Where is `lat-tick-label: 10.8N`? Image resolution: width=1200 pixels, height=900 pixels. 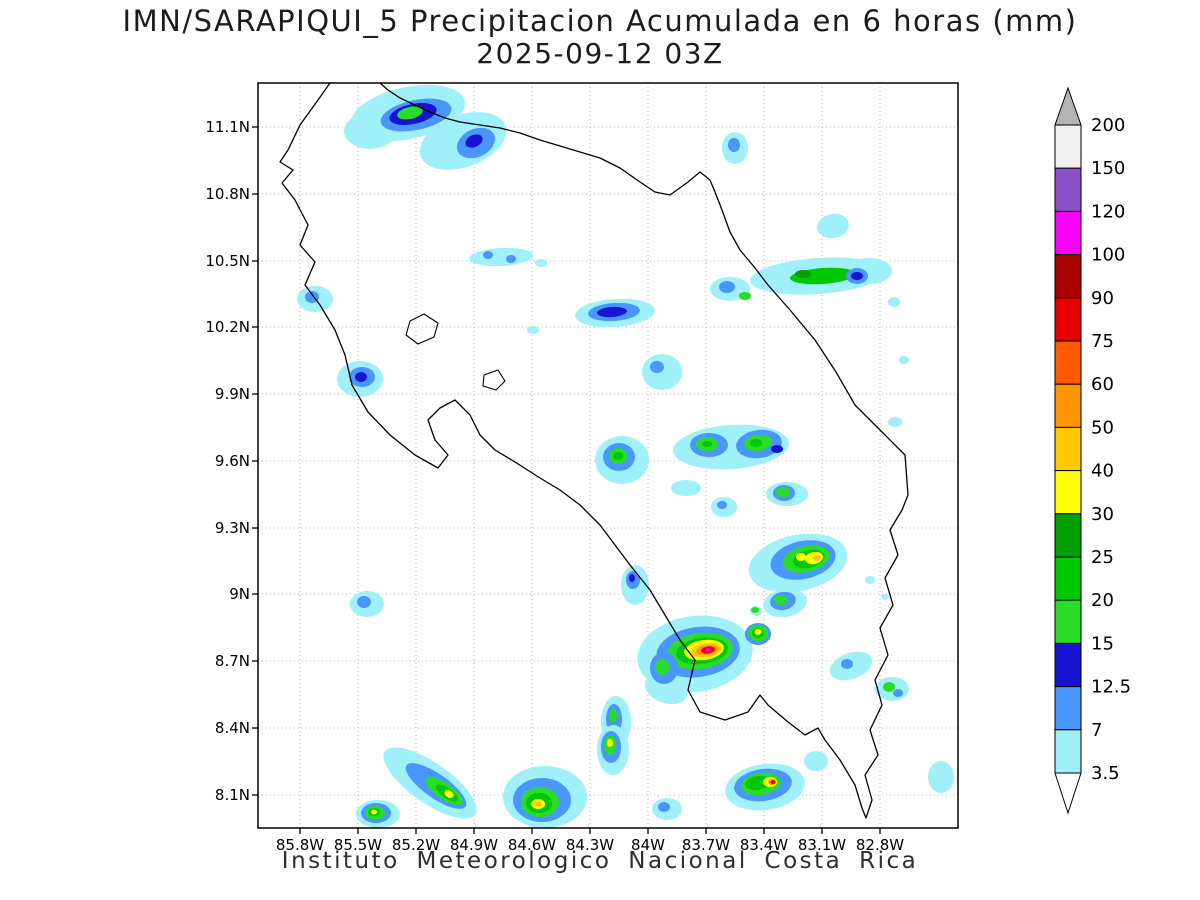 lat-tick-label: 10.8N is located at coordinates (227, 194).